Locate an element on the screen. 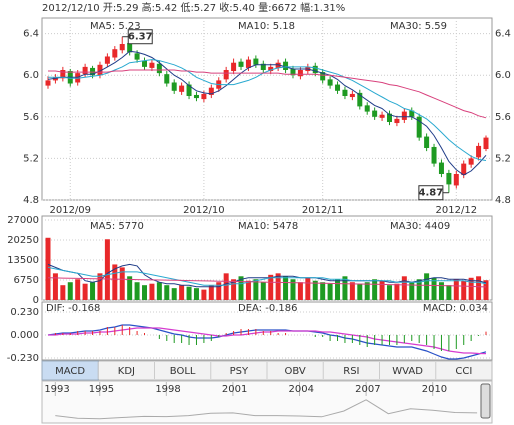 This screenshot has height=425, width=514. tab: RSI is located at coordinates (351, 371).